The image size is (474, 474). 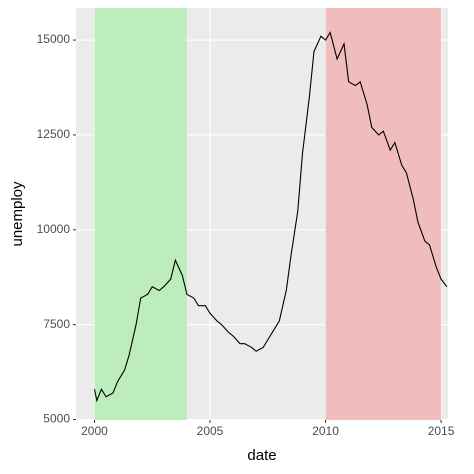 I want to click on x-tick-label: 2015, so click(x=441, y=431).